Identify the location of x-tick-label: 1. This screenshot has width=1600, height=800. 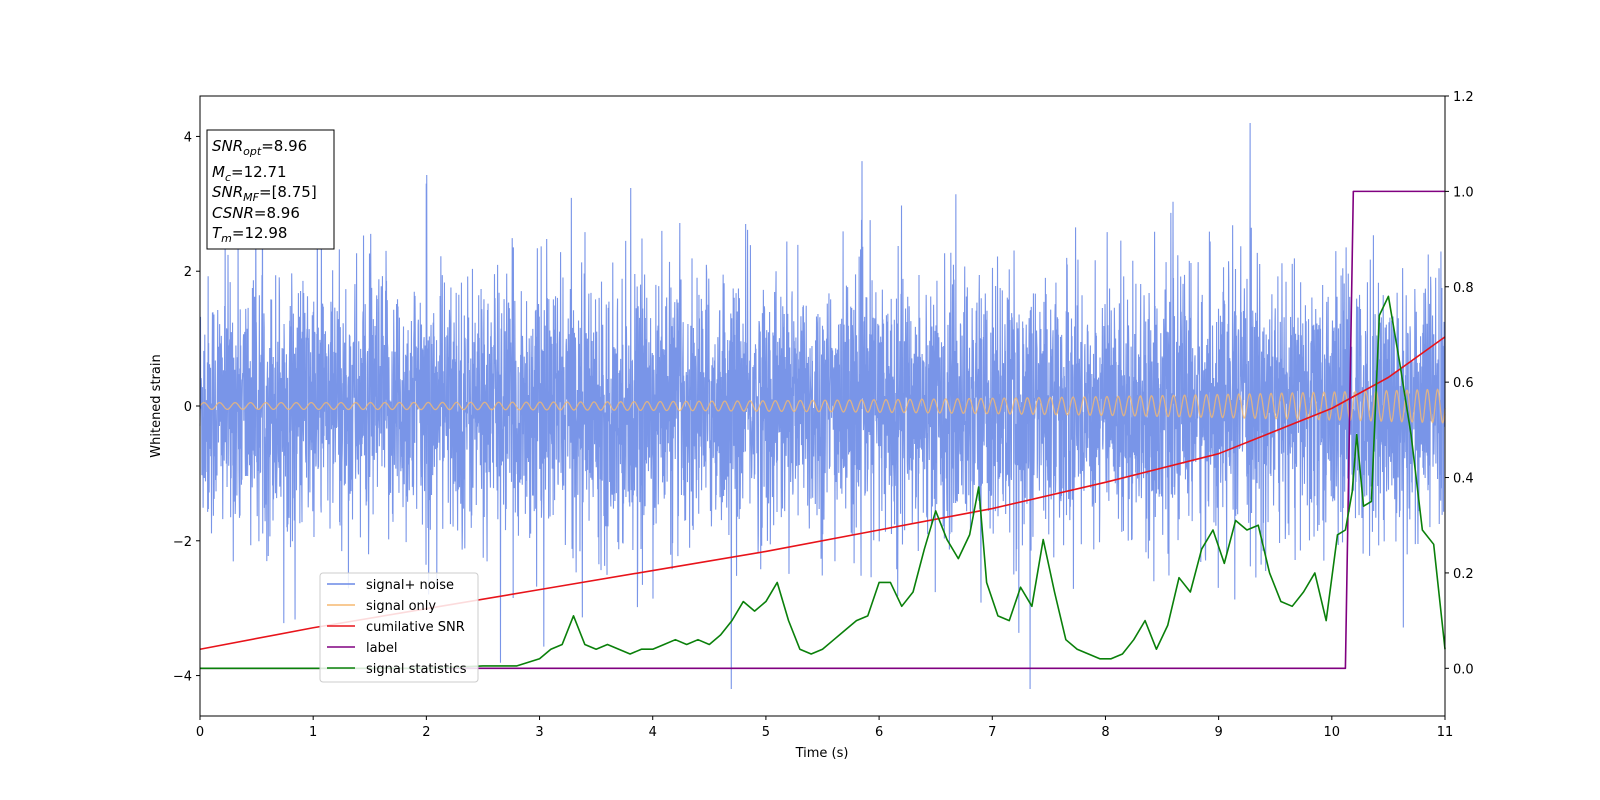
(313, 732).